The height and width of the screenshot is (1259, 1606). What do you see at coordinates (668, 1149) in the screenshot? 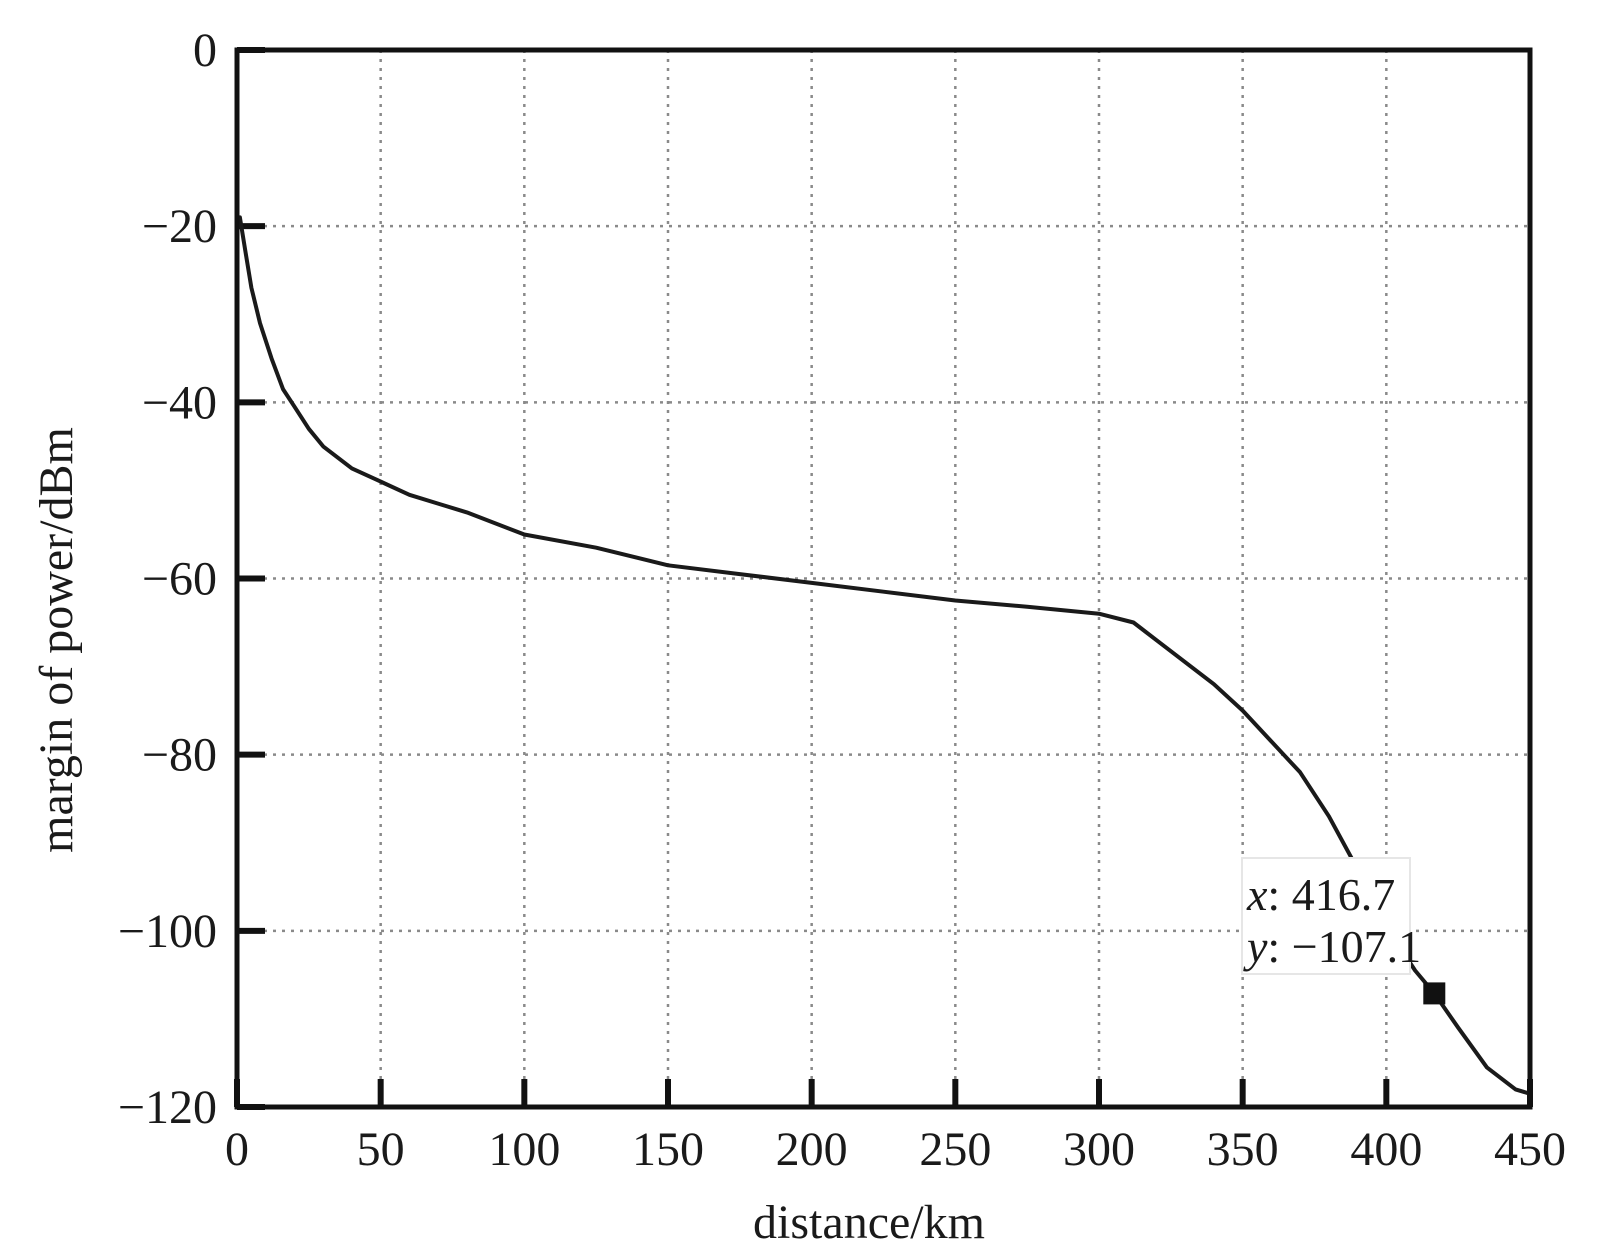
I see `x-tick-label: 150` at bounding box center [668, 1149].